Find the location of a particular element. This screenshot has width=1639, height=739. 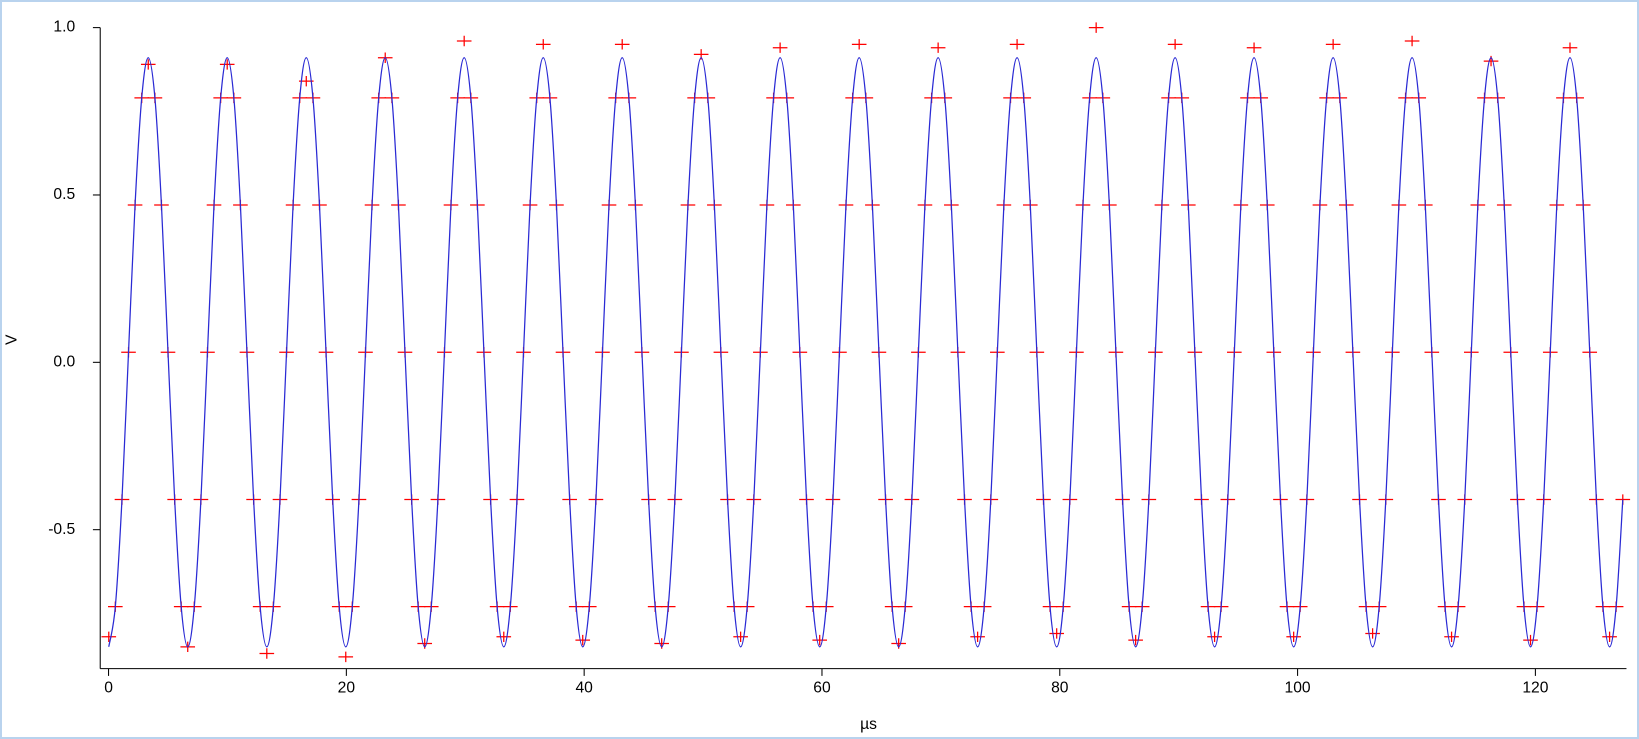

x-tick-label: 0 is located at coordinates (108, 688).